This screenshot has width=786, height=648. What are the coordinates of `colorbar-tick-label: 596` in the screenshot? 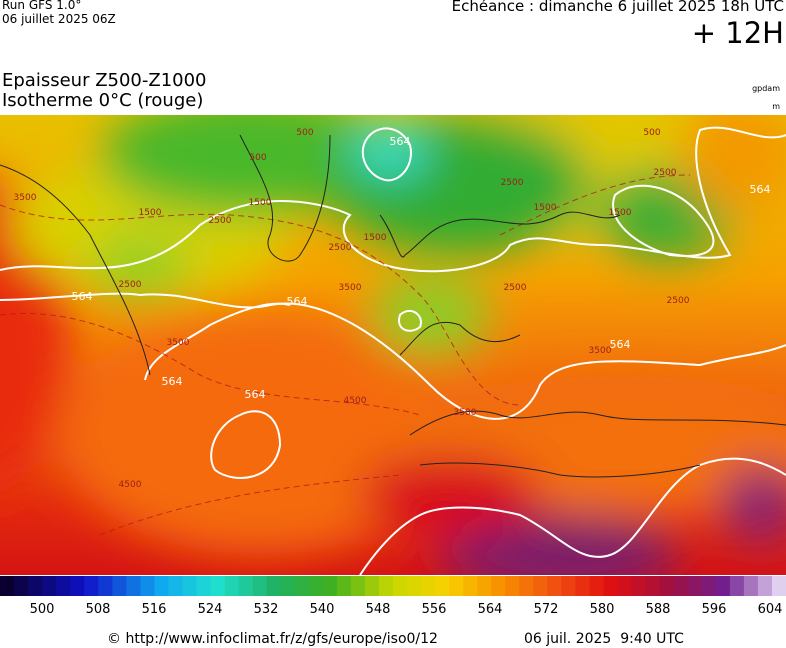 It's located at (714, 609).